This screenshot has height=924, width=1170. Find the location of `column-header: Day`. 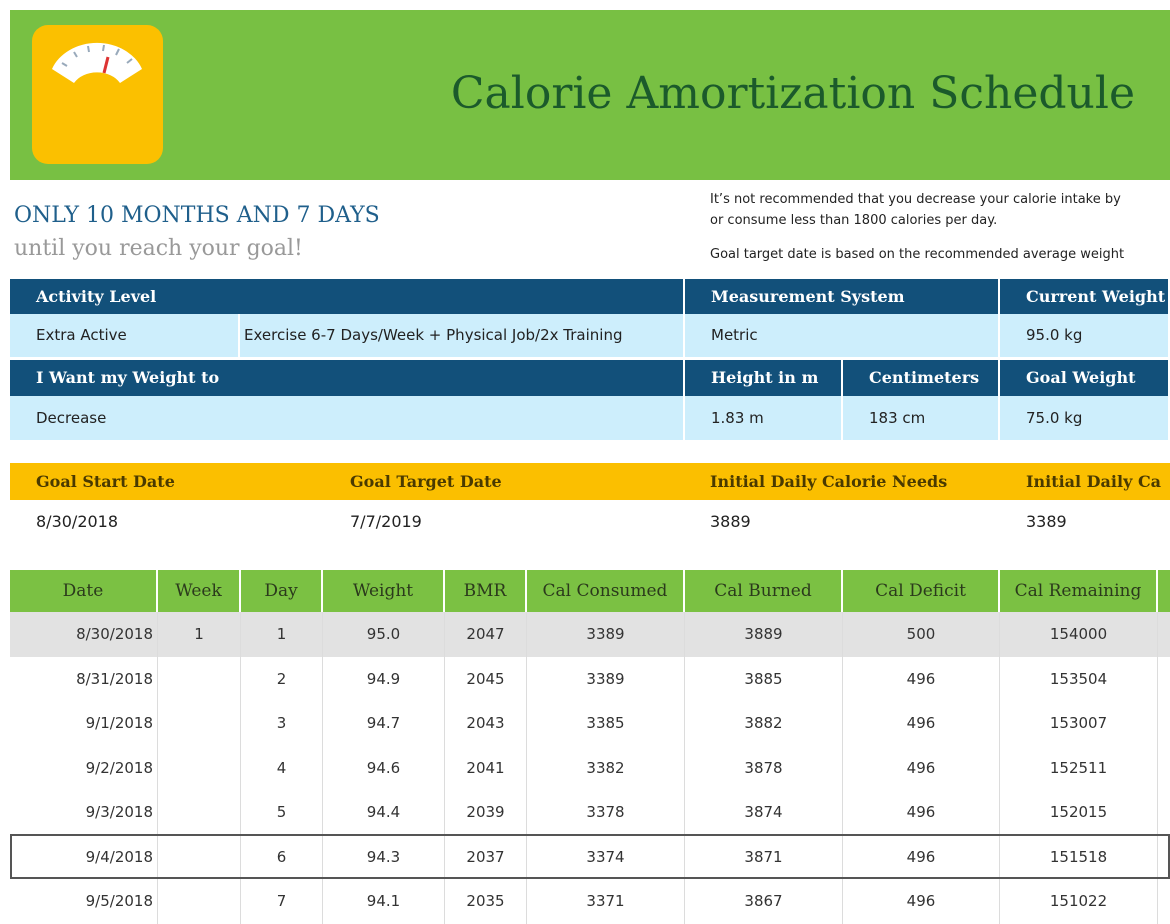

column-header: Day is located at coordinates (282, 591).